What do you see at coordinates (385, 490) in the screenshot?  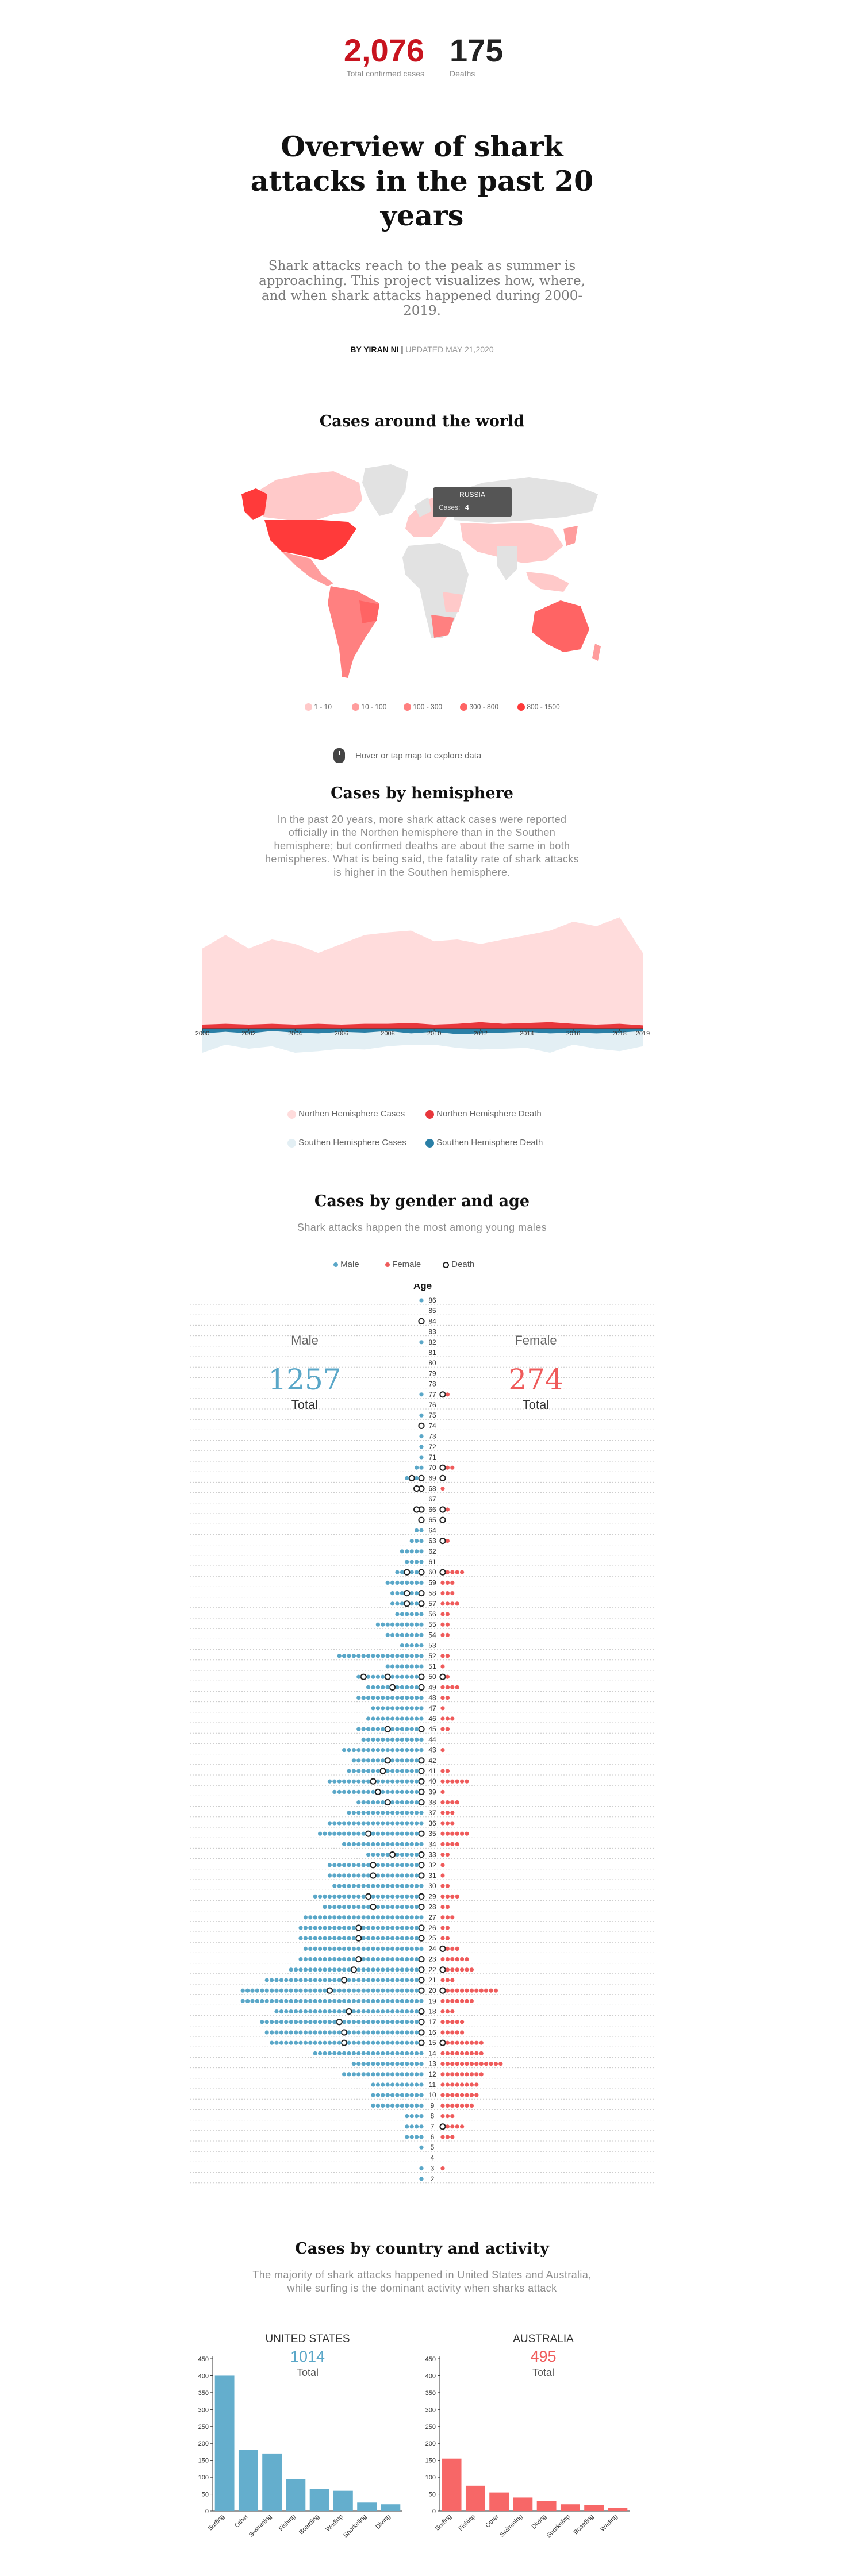 I see `map-greenland` at bounding box center [385, 490].